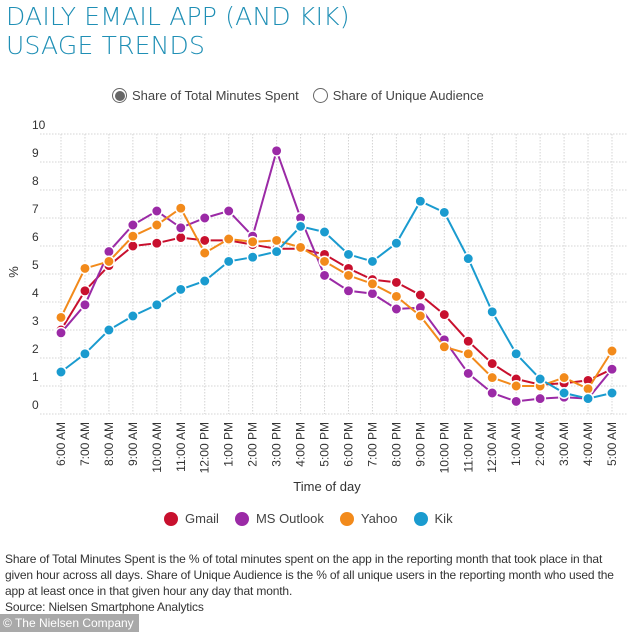  I want to click on toggle-option-unique-audience: Share of Unique Audience, so click(398, 95).